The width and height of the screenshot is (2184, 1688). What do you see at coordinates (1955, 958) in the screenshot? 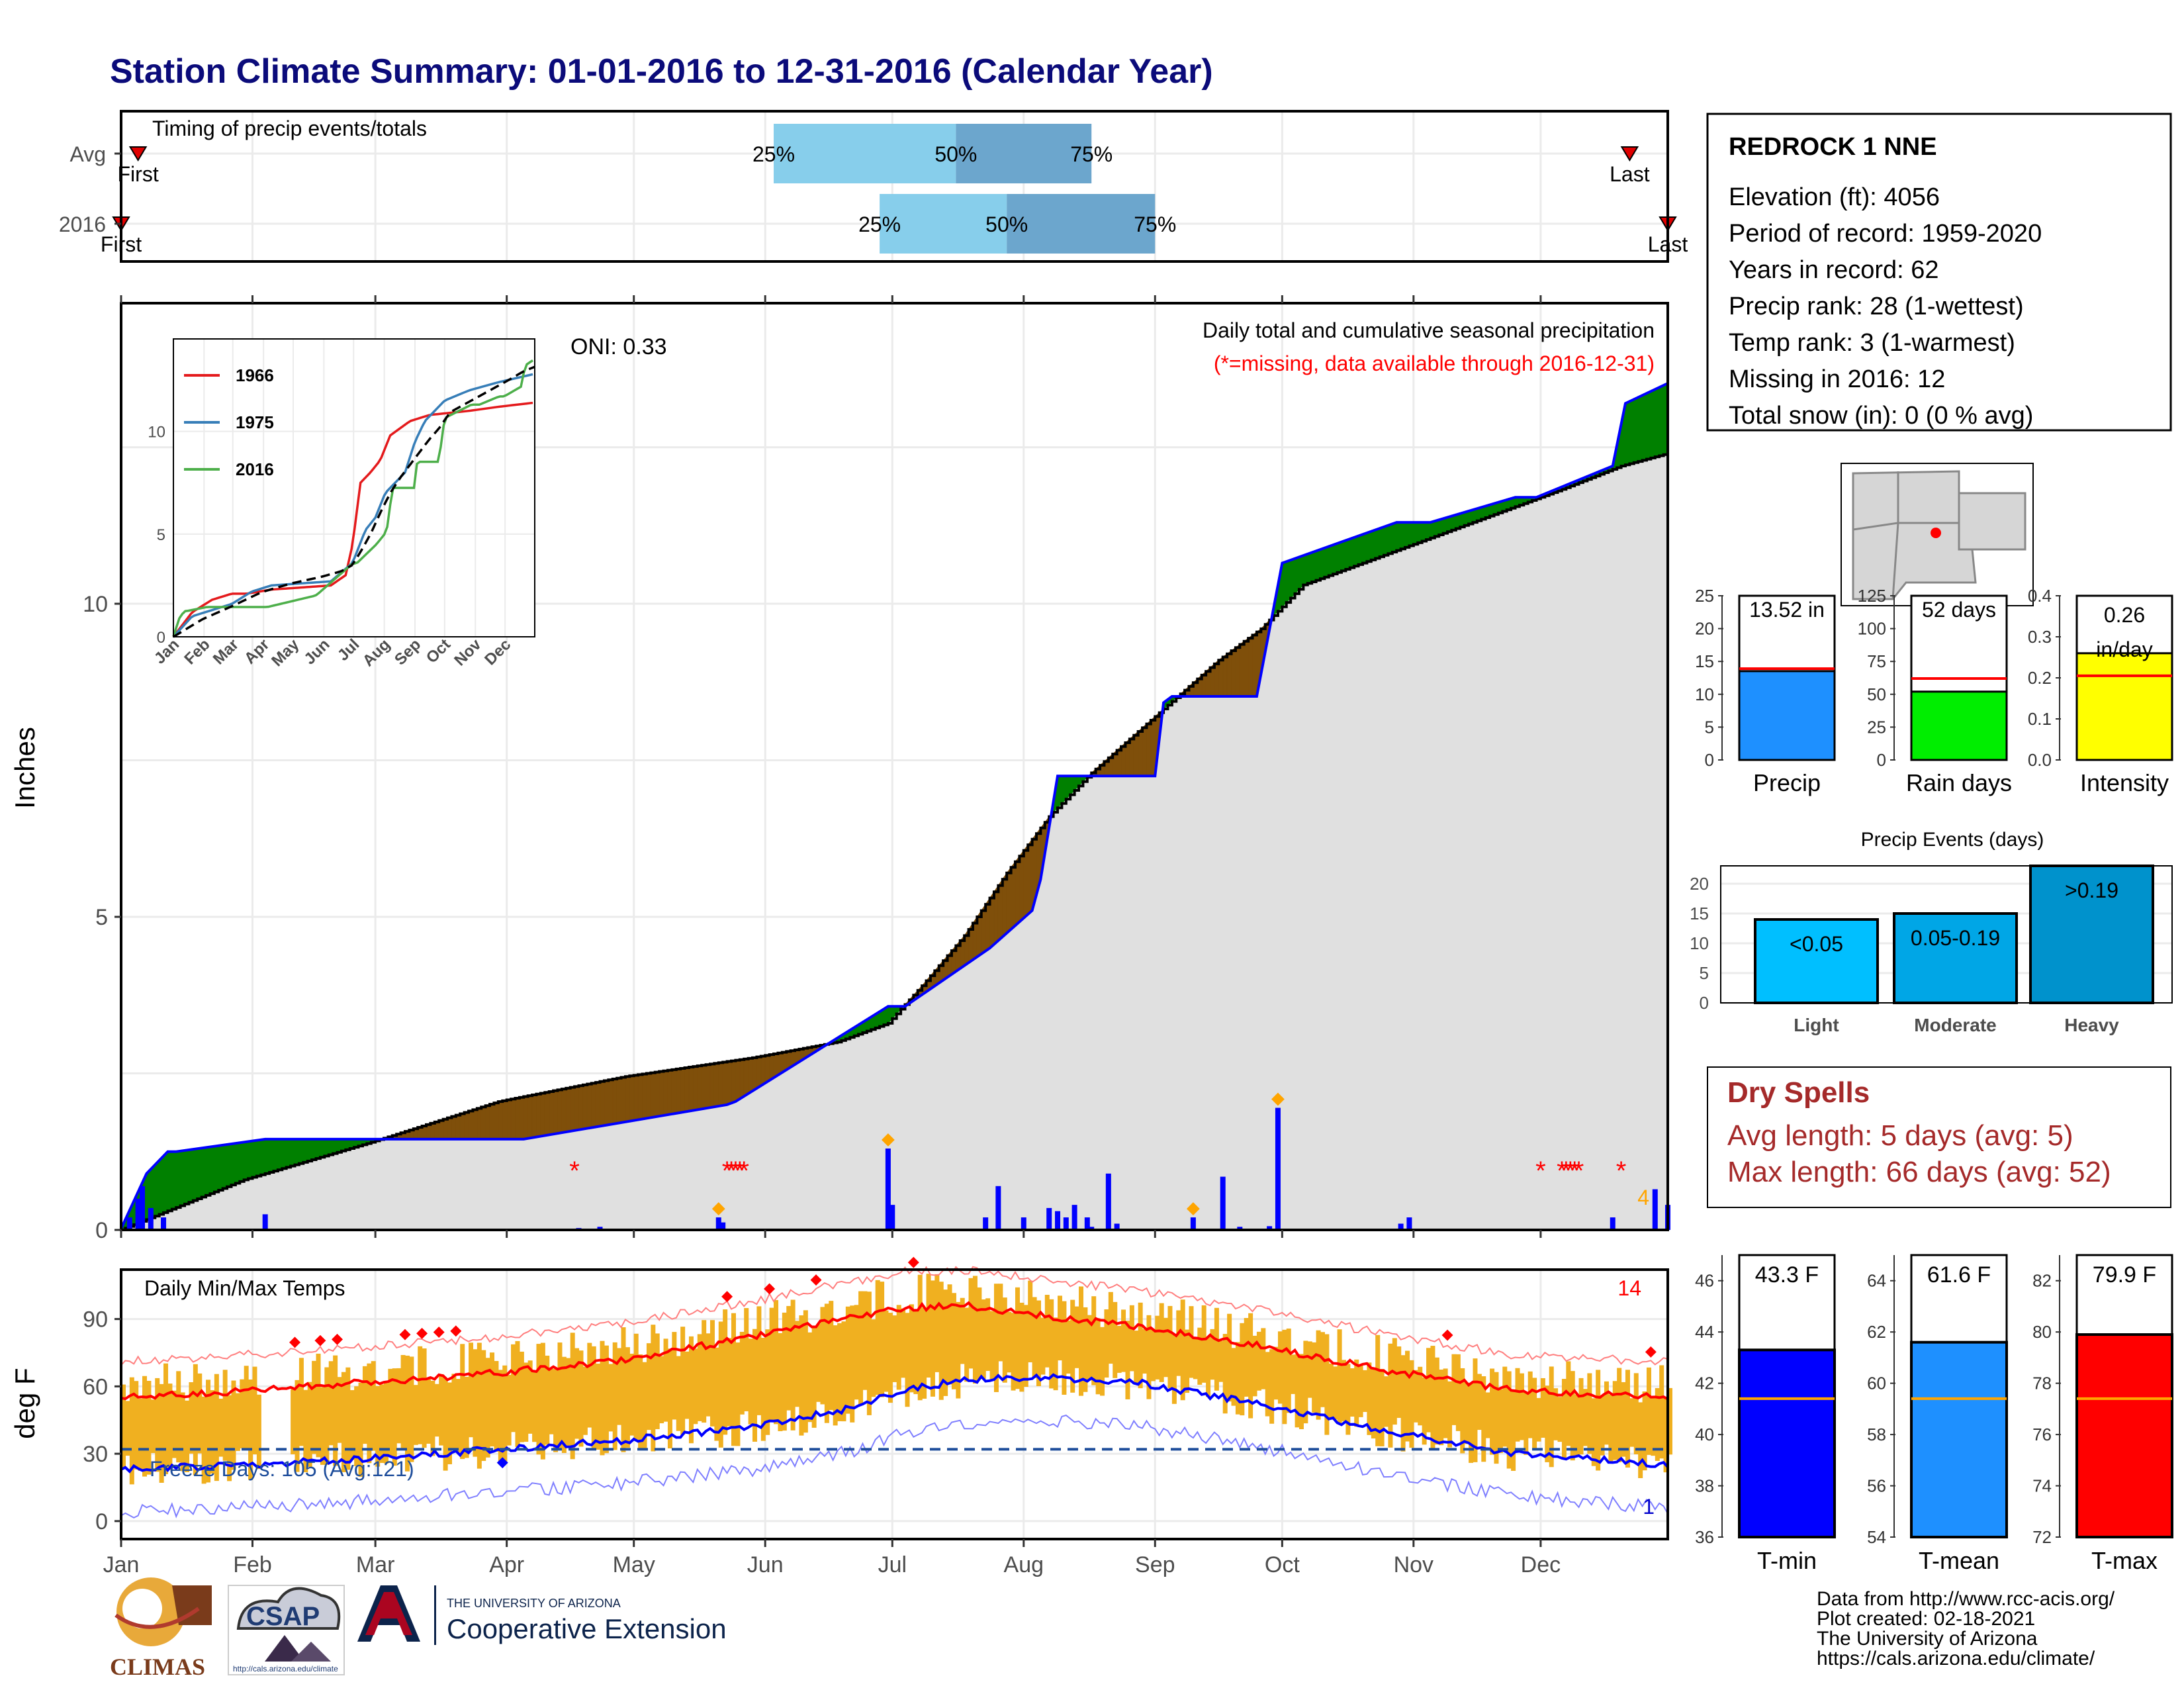
I see `events-bar` at bounding box center [1955, 958].